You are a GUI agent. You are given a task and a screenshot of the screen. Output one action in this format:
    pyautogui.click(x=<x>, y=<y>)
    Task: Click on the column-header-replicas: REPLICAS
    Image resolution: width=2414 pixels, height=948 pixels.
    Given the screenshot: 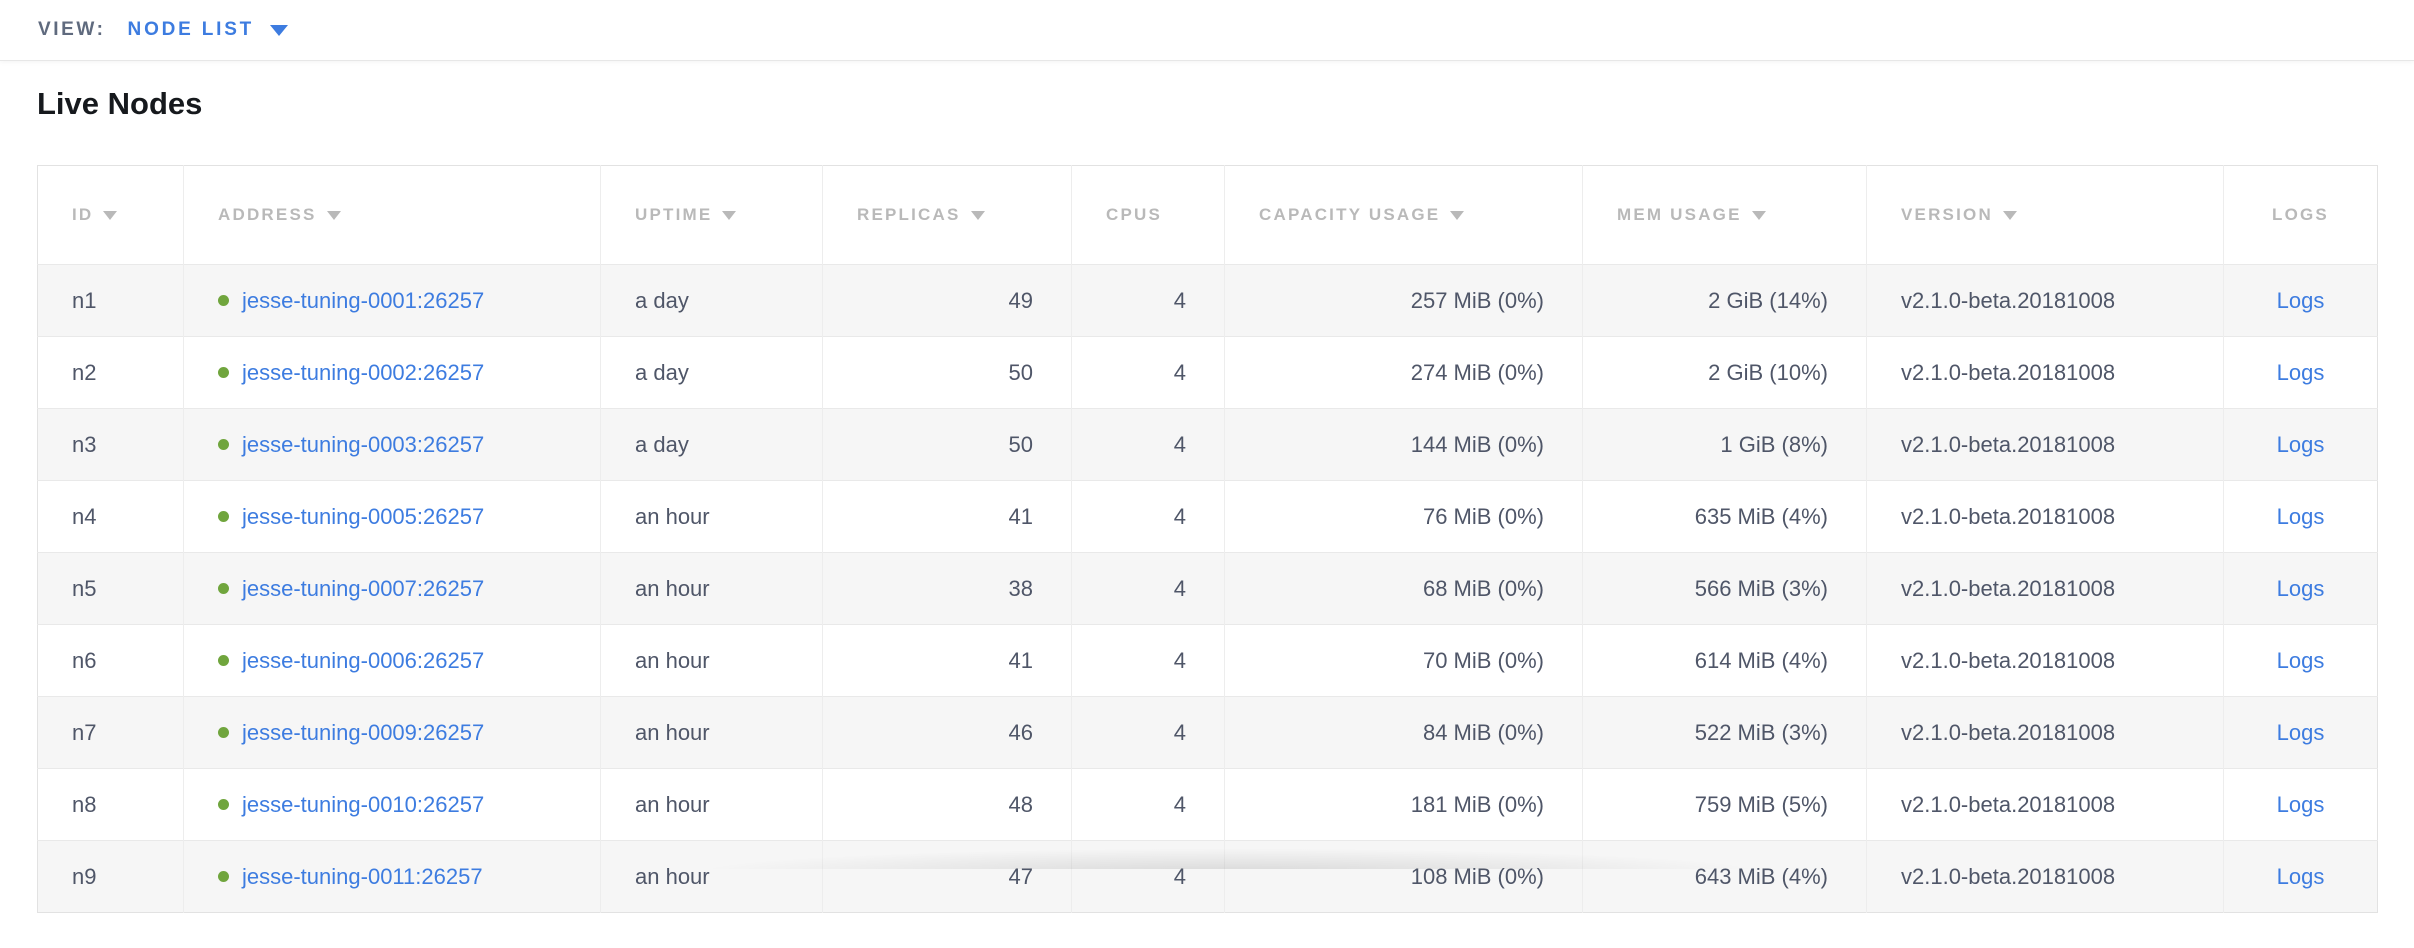 What is the action you would take?
    pyautogui.click(x=947, y=215)
    